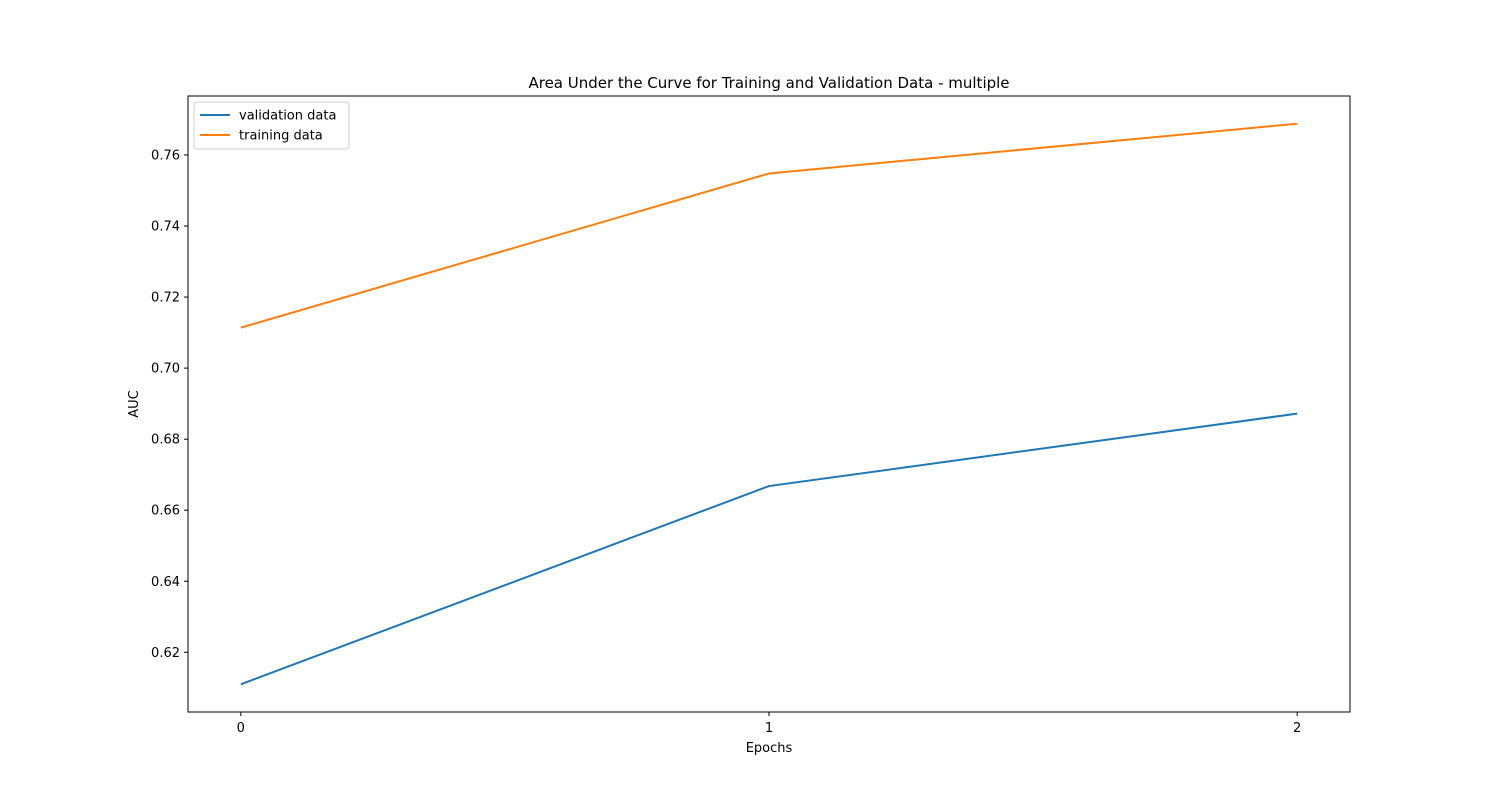 The width and height of the screenshot is (1500, 800). Describe the element at coordinates (134, 404) in the screenshot. I see `y-axis-label: AUC` at that location.